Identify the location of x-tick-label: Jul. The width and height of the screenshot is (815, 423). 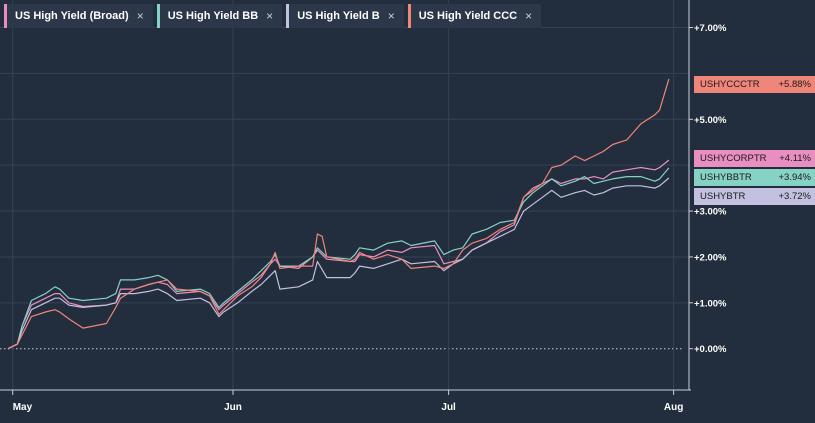
(448, 407).